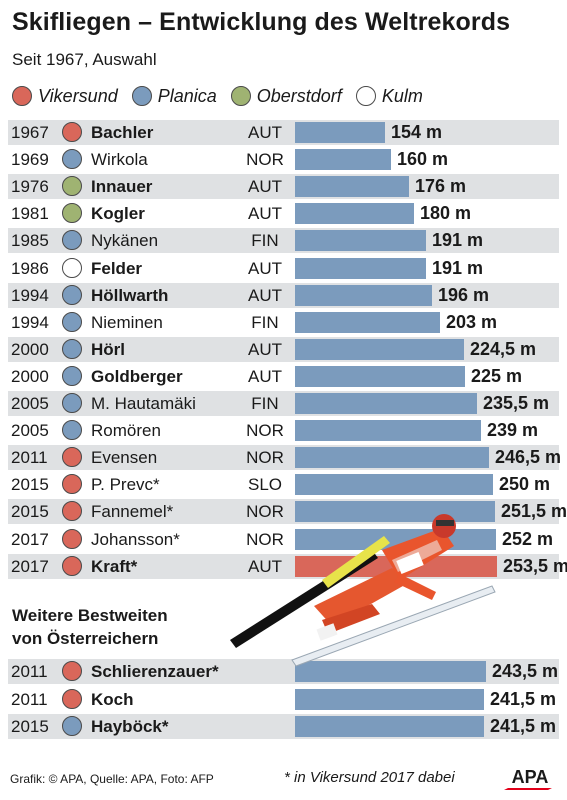  Describe the element at coordinates (472, 321) in the screenshot. I see `distance-label: 203 m` at that location.